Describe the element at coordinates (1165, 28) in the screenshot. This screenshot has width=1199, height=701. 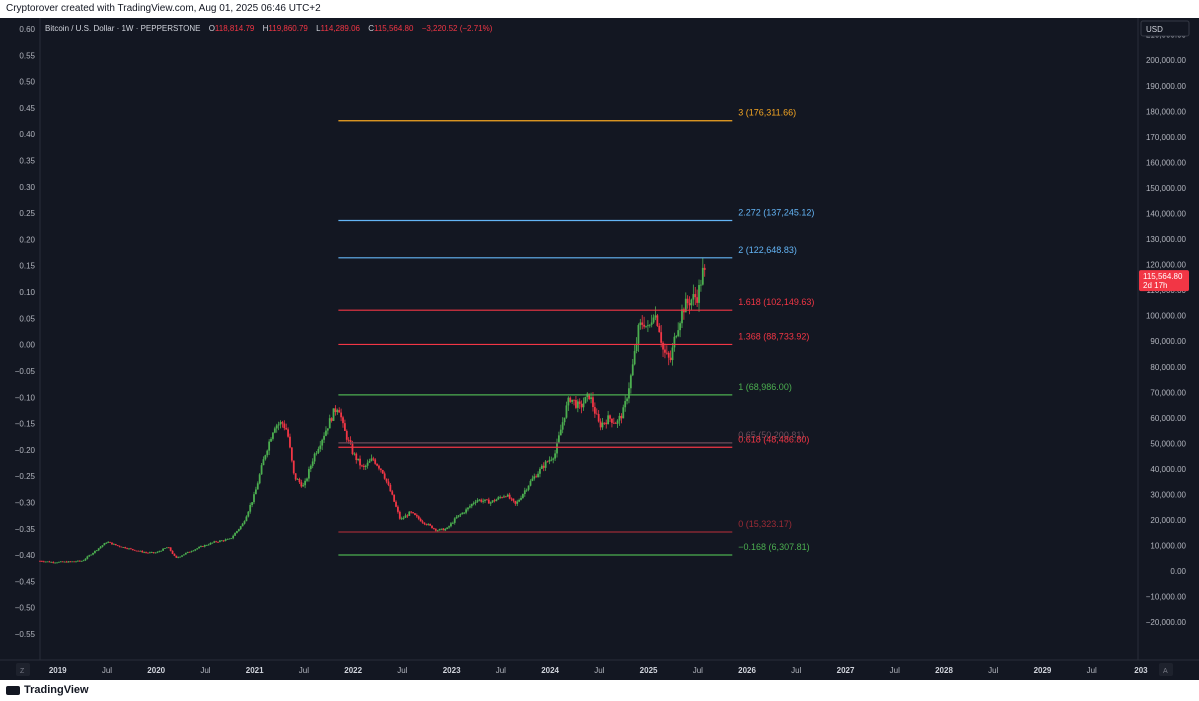
I see `currency-button: USD` at that location.